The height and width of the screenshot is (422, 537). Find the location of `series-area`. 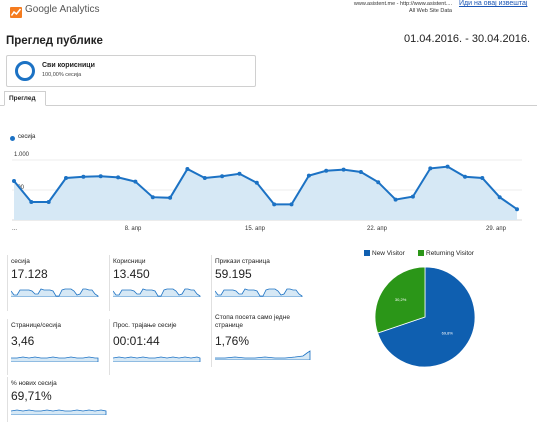

series-area is located at coordinates (265, 193).